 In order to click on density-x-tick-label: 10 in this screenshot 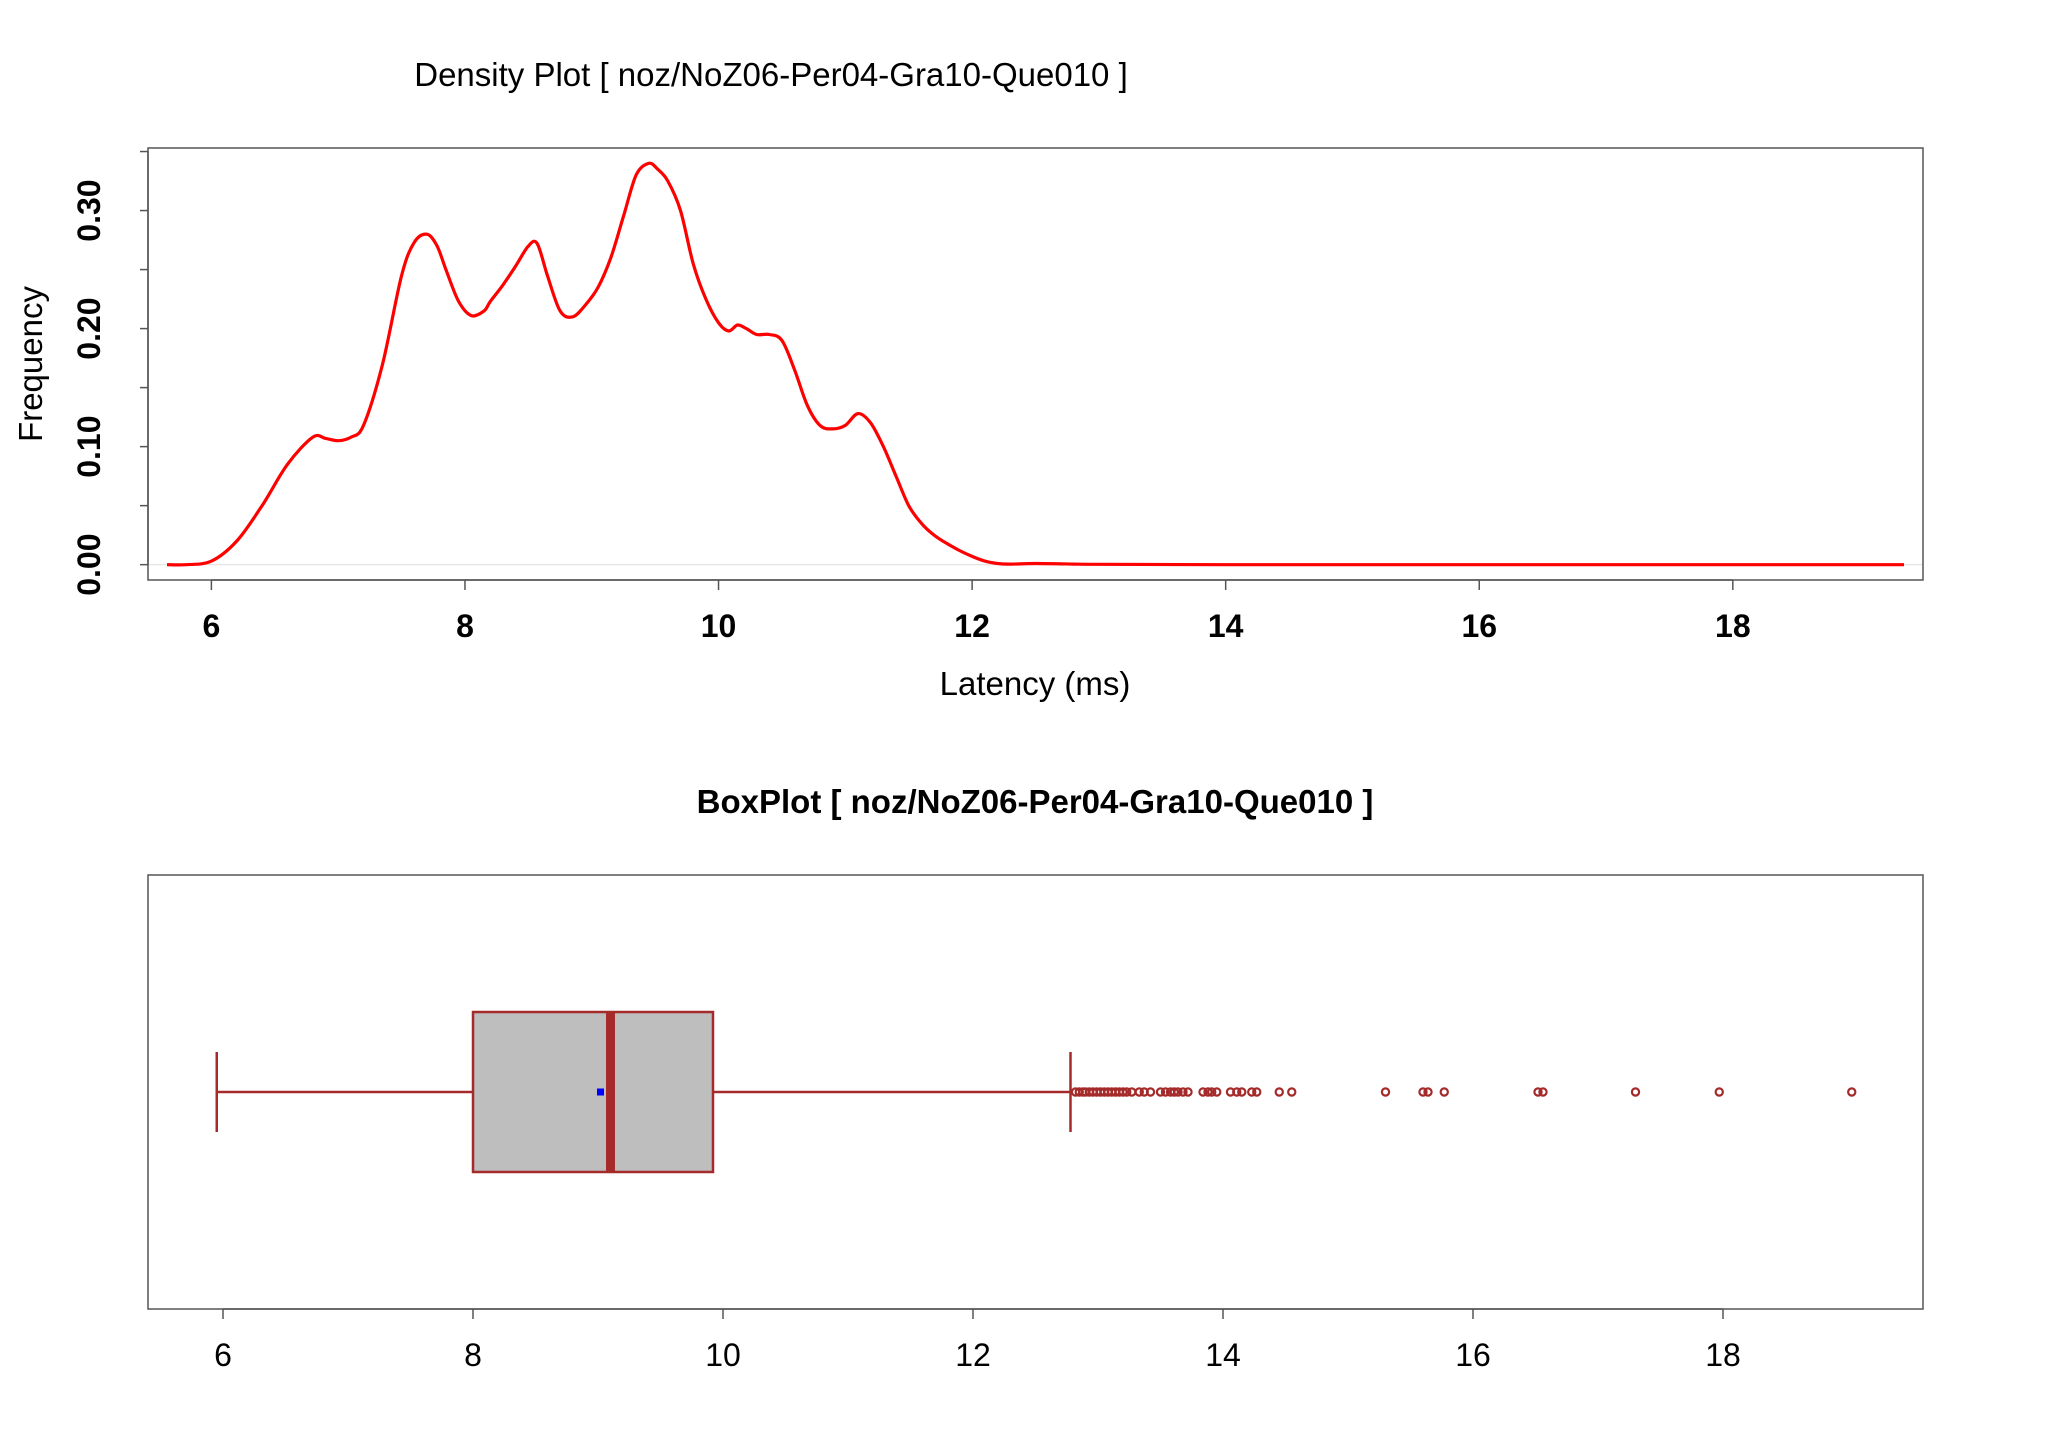, I will do `click(719, 626)`.